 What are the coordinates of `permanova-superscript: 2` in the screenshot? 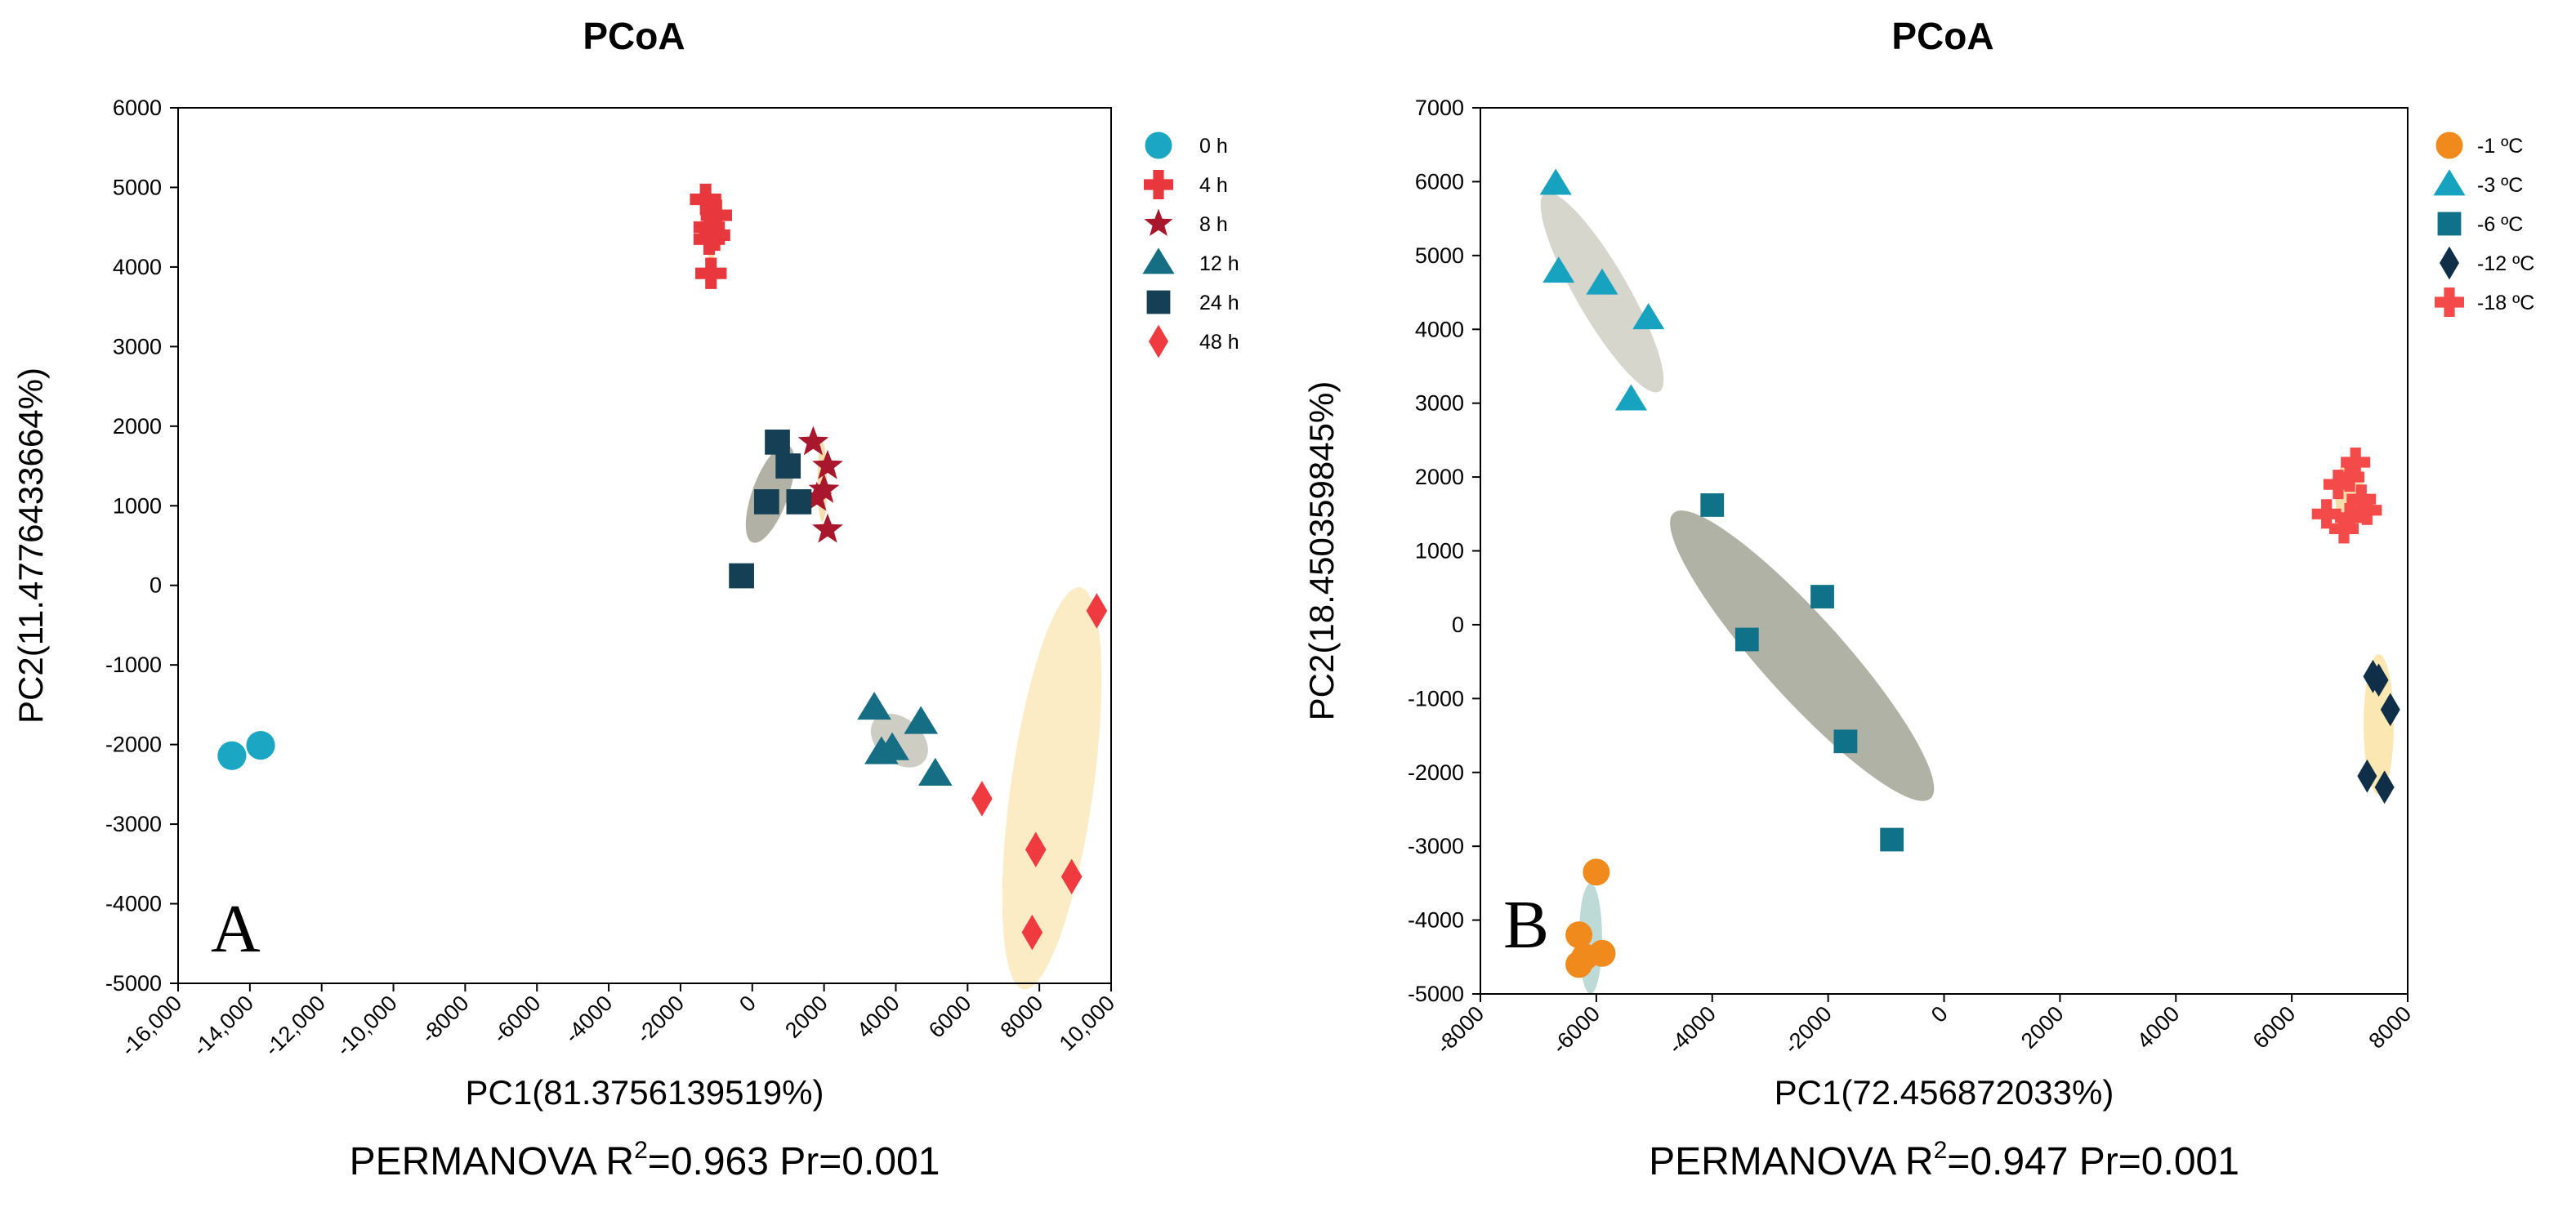 It's located at (1941, 1151).